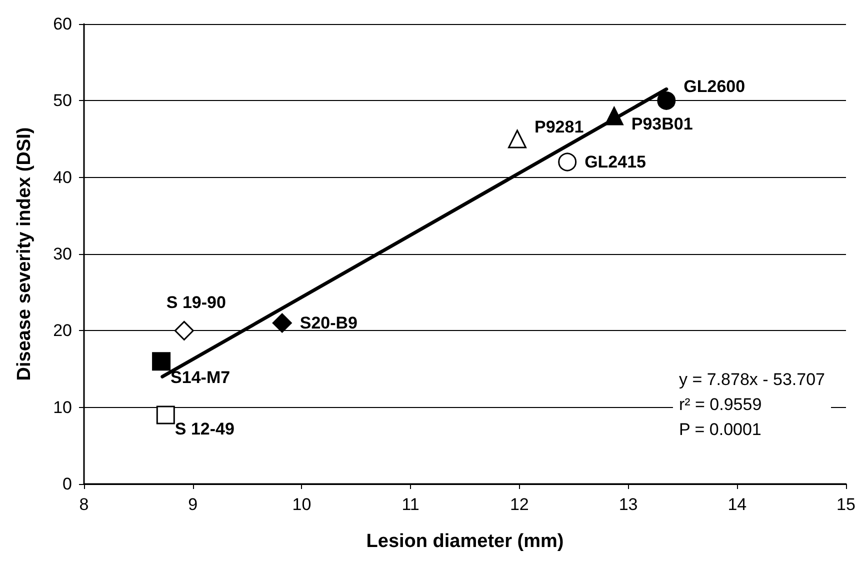 This screenshot has width=861, height=574. I want to click on y-tick-label: 0, so click(67, 484).